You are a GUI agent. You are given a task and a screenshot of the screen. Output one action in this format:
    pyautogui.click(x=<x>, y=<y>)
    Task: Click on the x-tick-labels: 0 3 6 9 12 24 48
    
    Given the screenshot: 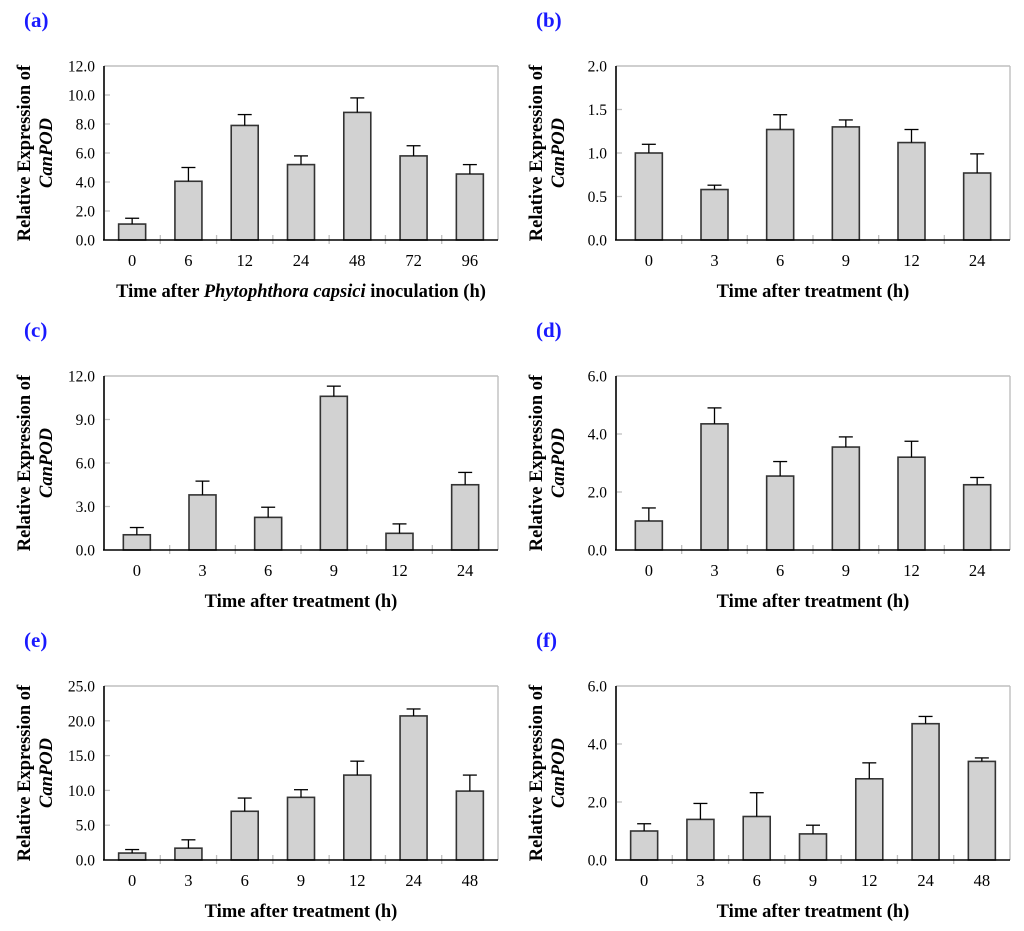 What is the action you would take?
    pyautogui.click(x=303, y=880)
    